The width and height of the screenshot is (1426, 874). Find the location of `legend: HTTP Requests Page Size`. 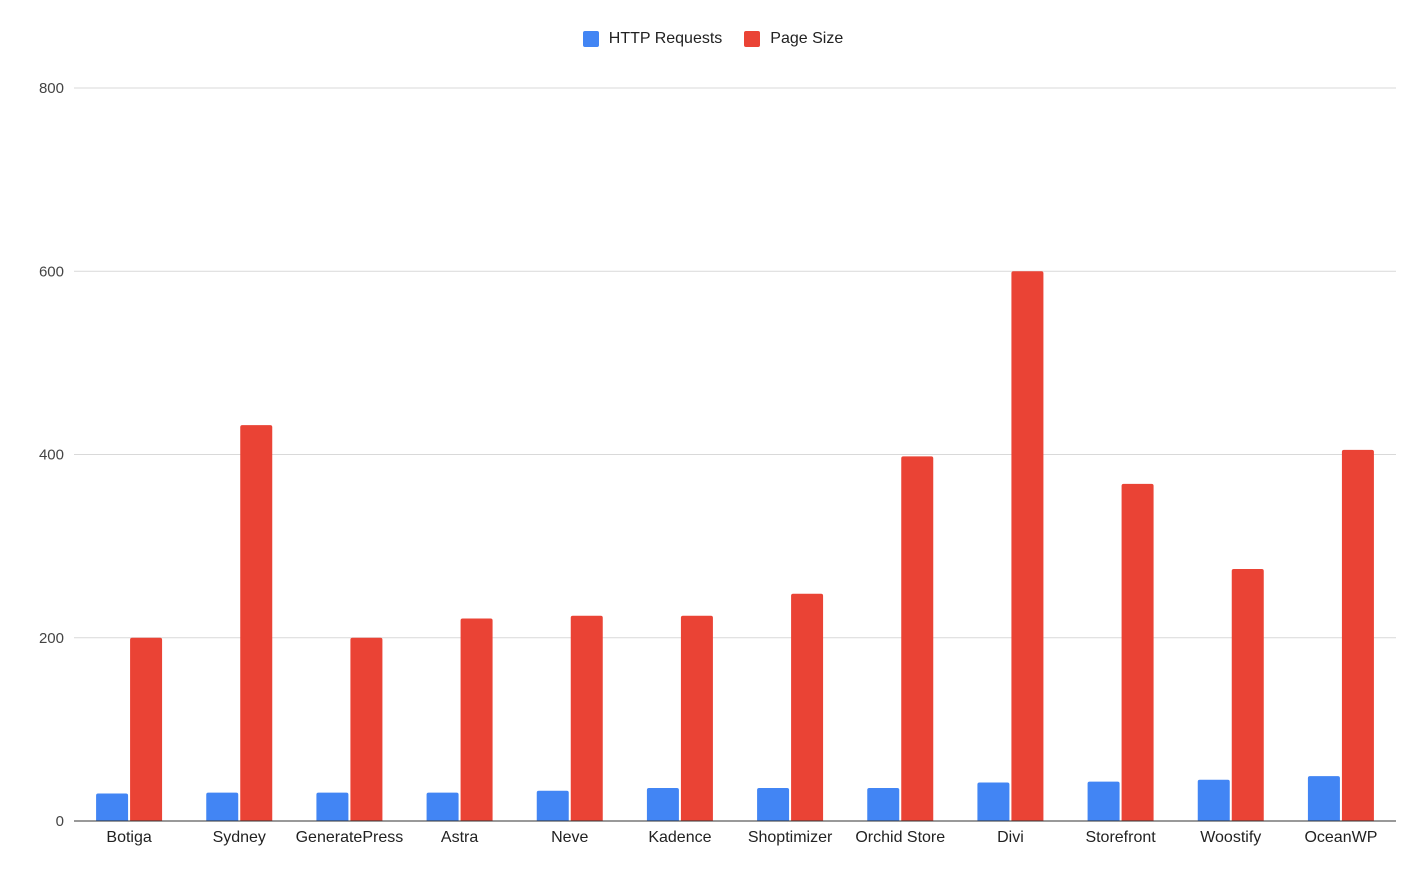

legend: HTTP Requests Page Size is located at coordinates (713, 39).